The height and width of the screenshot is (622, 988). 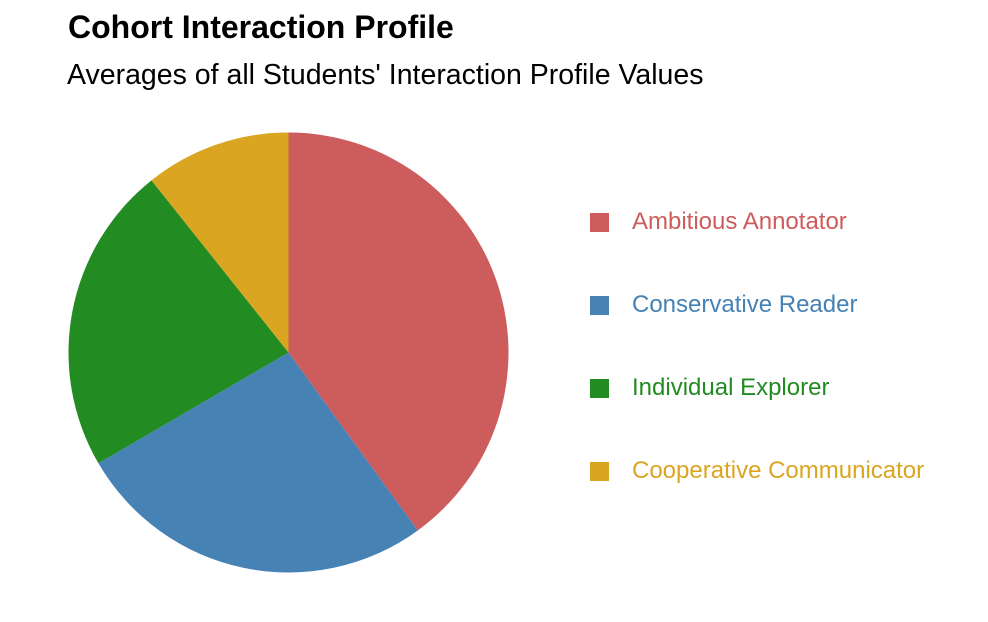 I want to click on legend-item-cooperative-communicator: Cooperative Communicator, so click(x=757, y=471).